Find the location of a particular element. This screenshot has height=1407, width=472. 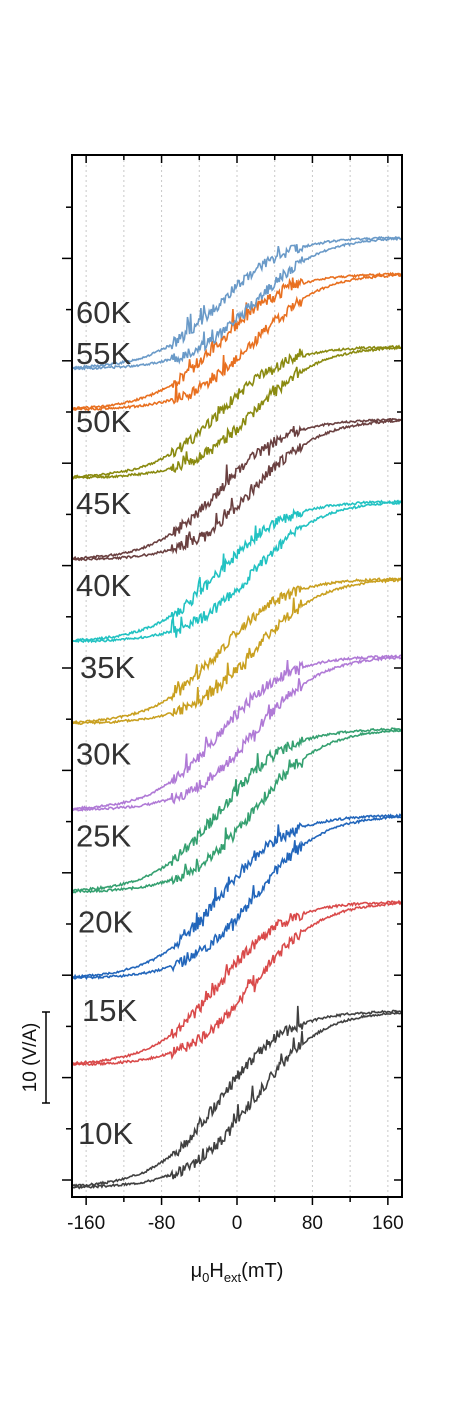

x-tick-label: -160 is located at coordinates (86, 1223).